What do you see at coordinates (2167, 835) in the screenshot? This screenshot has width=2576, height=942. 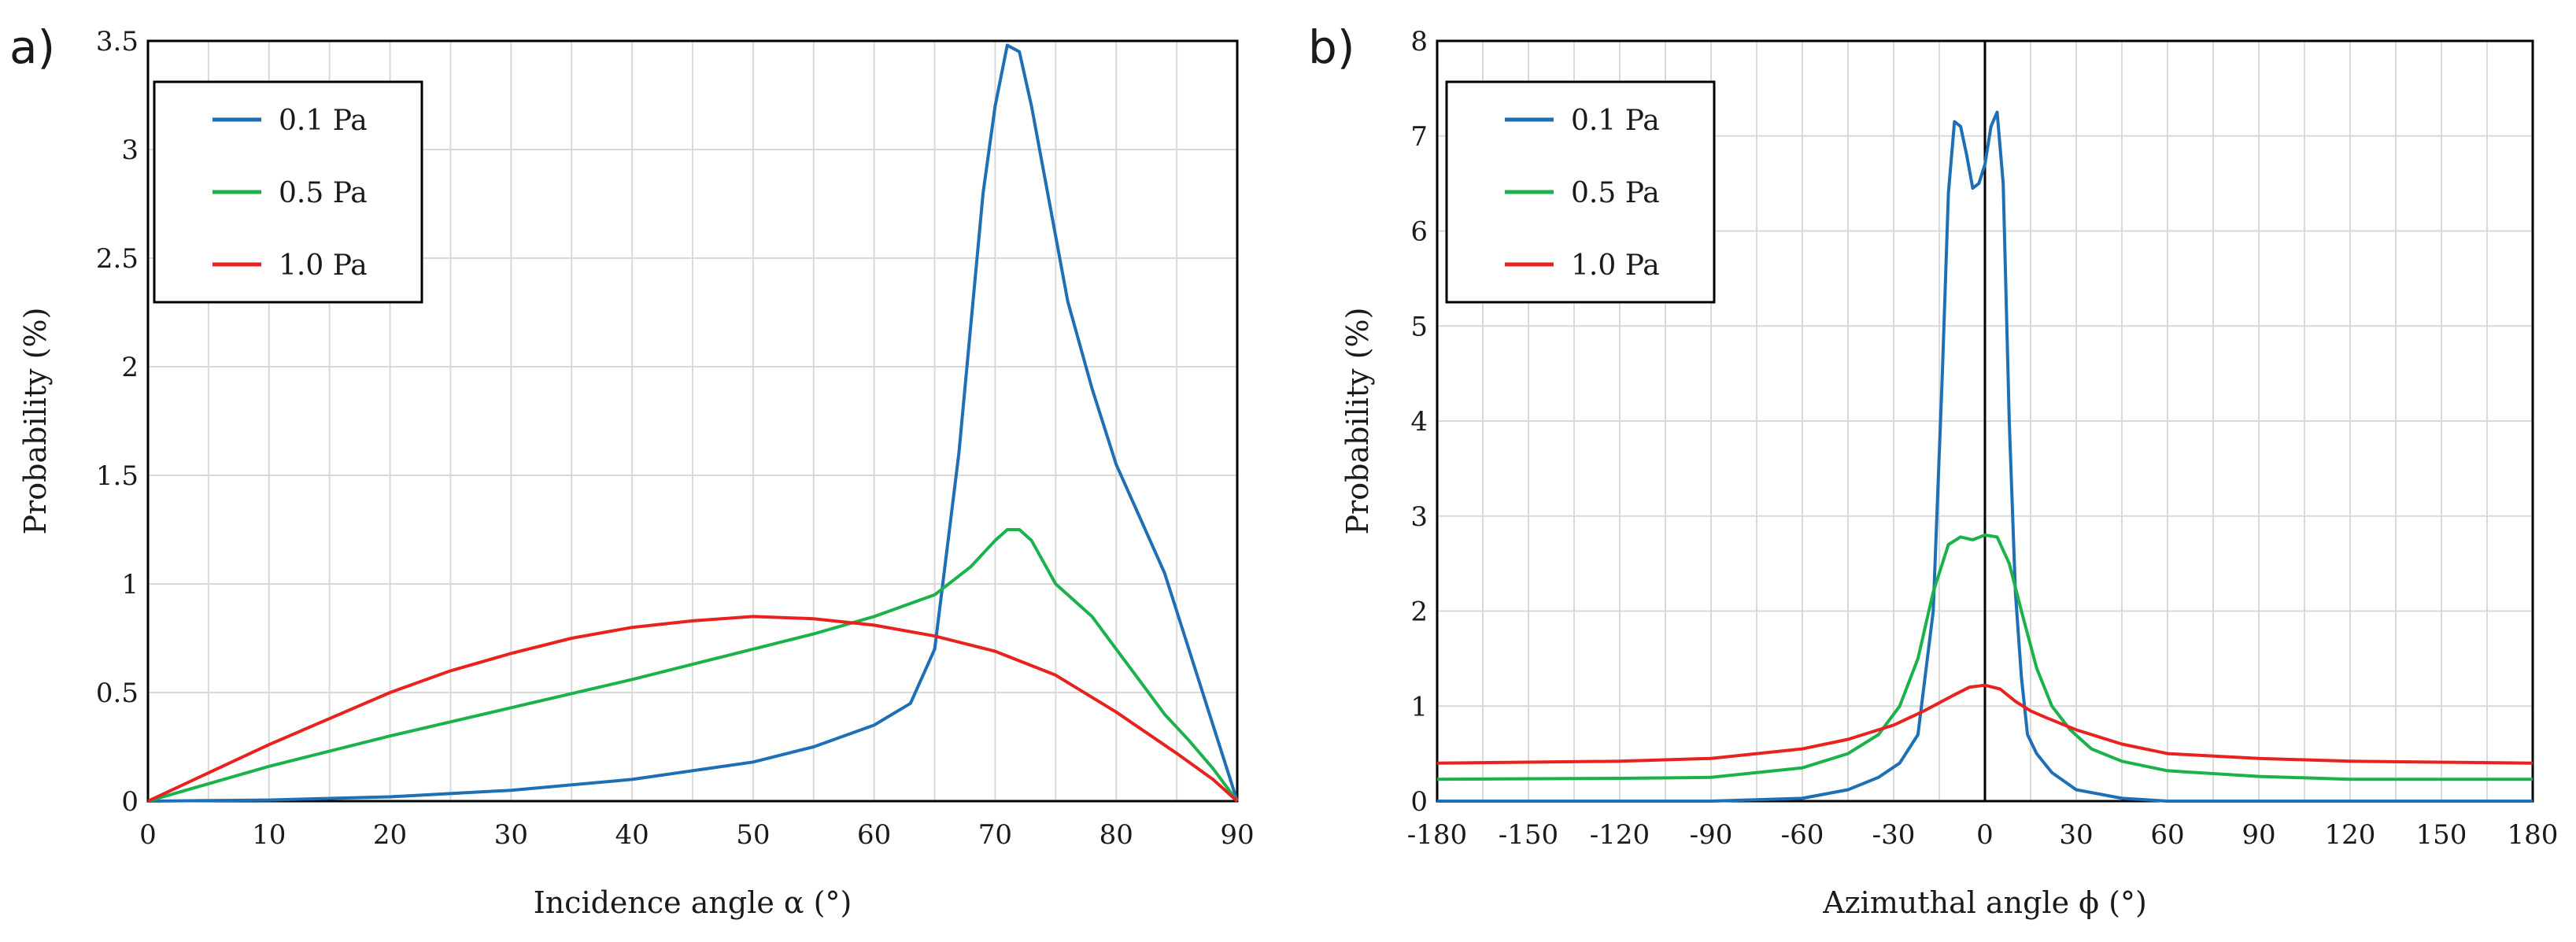 I see `b-x-tick-label: 60` at bounding box center [2167, 835].